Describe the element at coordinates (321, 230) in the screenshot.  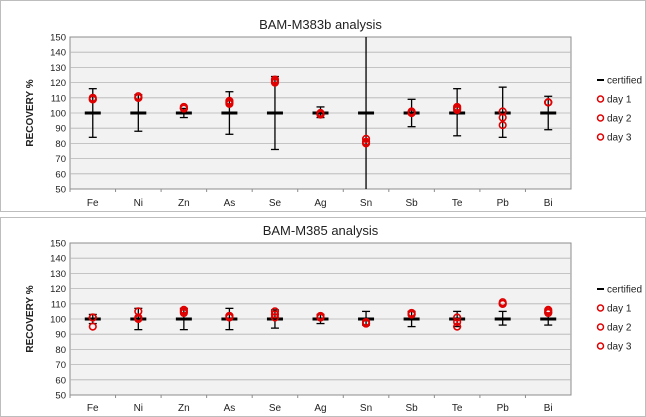
I see `chart-title: BAM-M385 analysis` at that location.